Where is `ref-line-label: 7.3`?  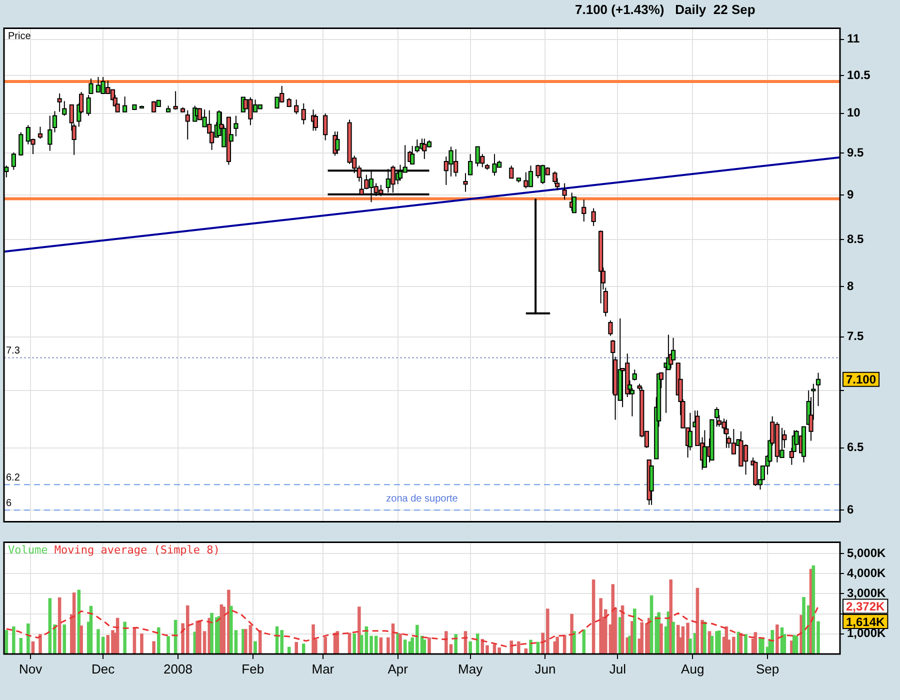 ref-line-label: 7.3 is located at coordinates (13, 351).